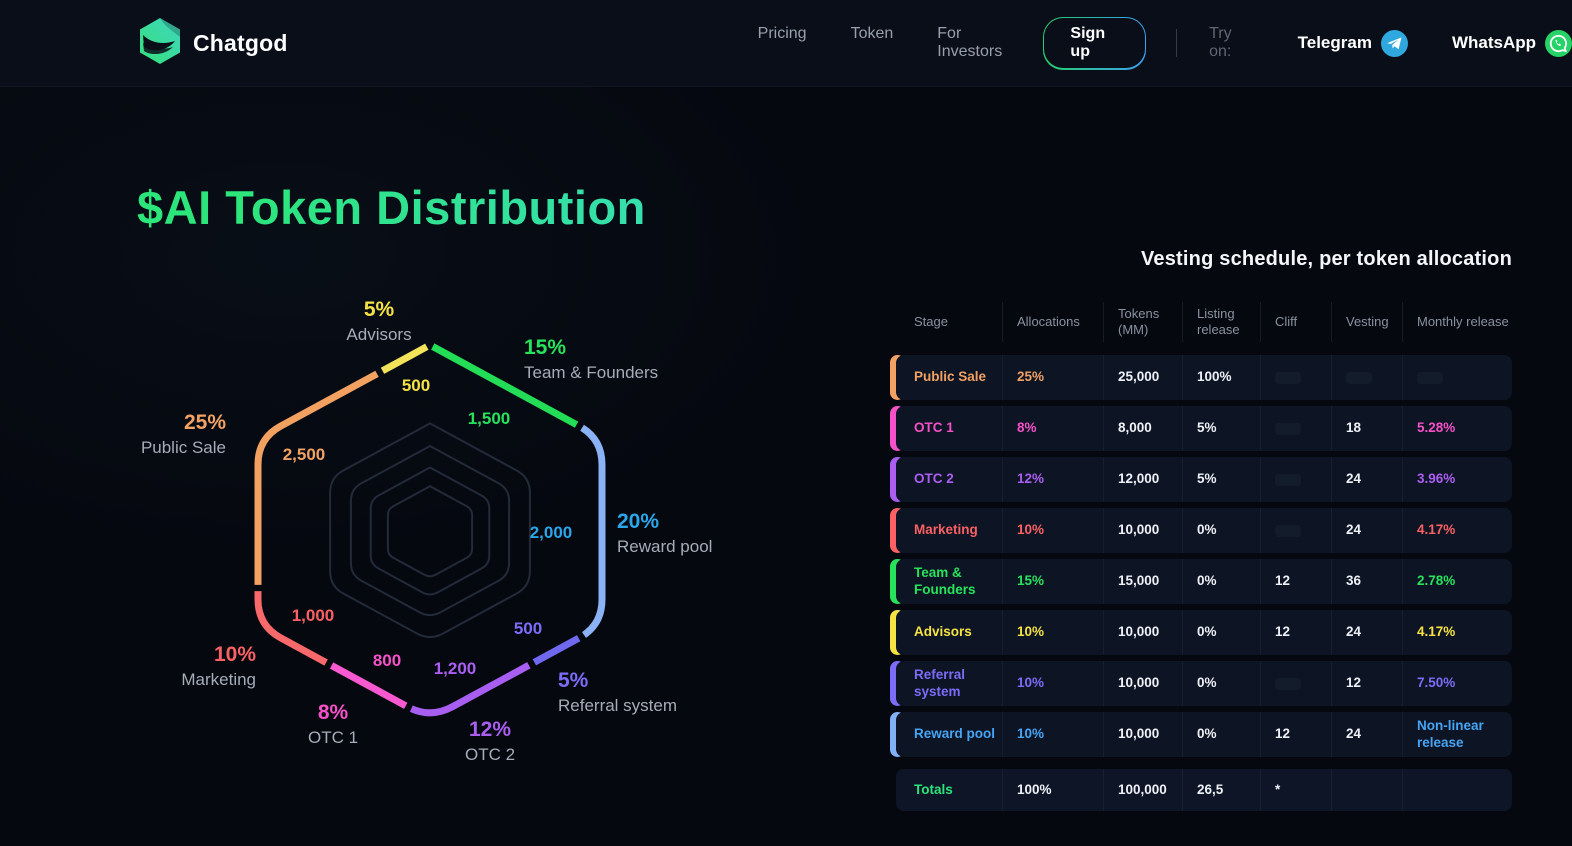  I want to click on row-card: OTC 2 12% 12,000 5% 24 3.96%, so click(1204, 479).